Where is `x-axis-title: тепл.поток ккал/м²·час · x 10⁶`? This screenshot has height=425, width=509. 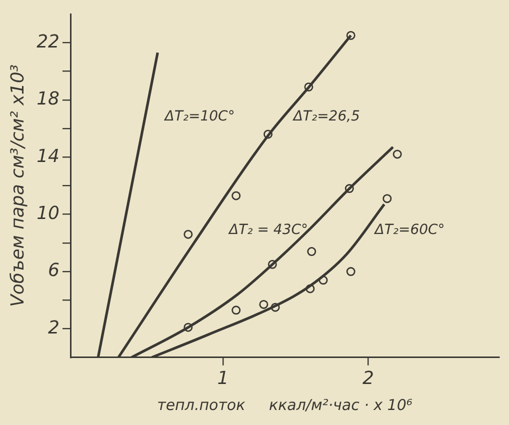 x-axis-title: тепл.поток ккал/м²·час · x 10⁶ is located at coordinates (284, 405).